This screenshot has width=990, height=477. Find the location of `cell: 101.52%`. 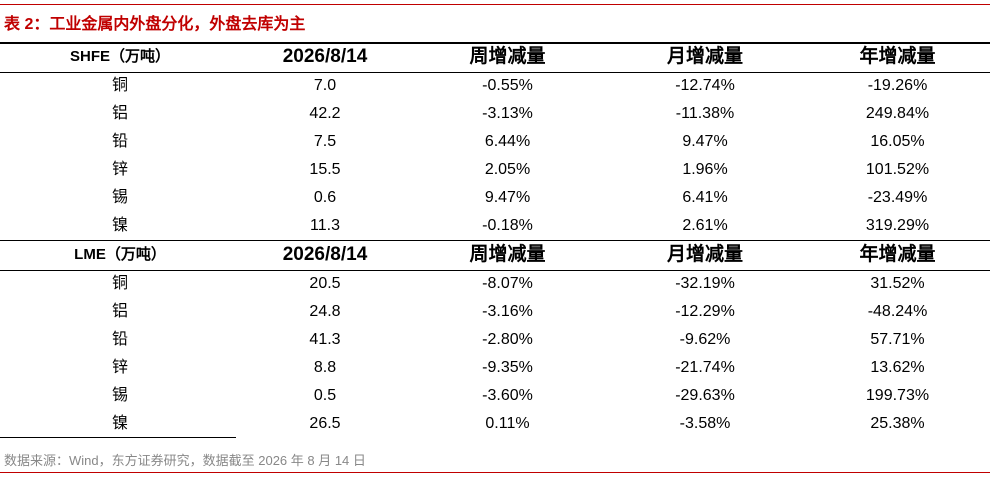

cell: 101.52% is located at coordinates (897, 169).